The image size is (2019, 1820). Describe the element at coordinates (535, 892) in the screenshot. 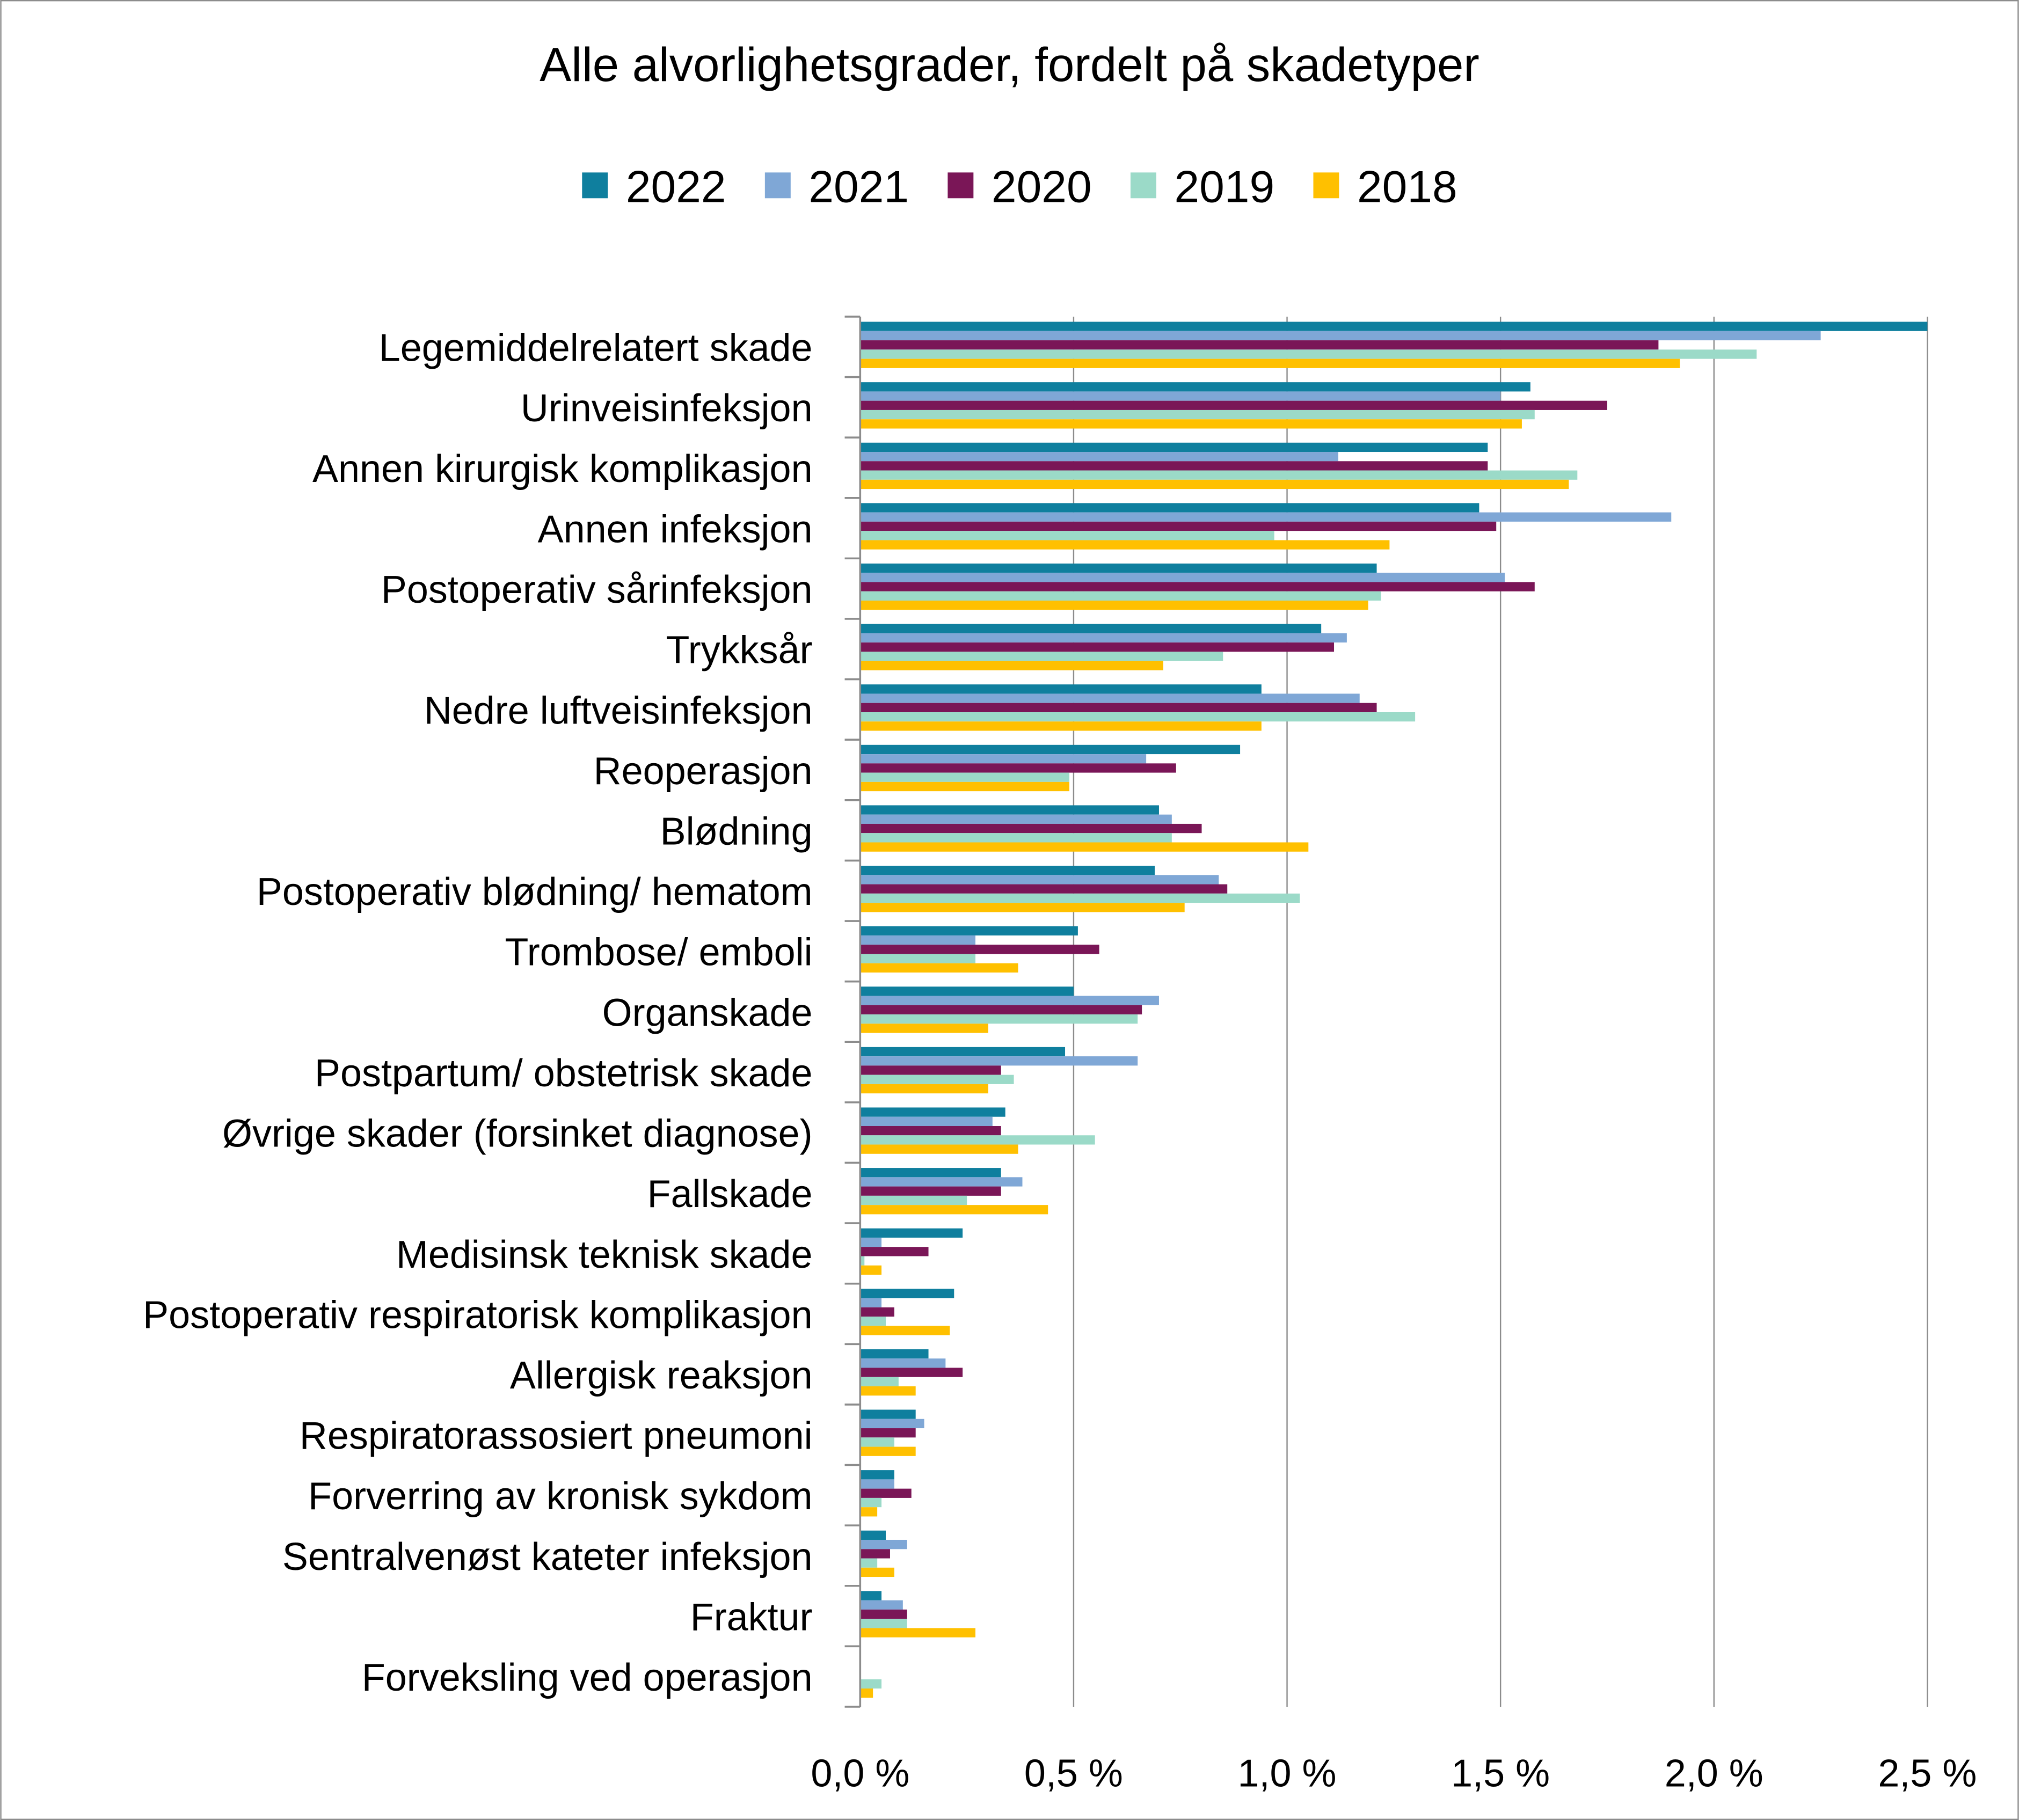

I see `category-label: Postoperativ blødning/ hematom` at that location.